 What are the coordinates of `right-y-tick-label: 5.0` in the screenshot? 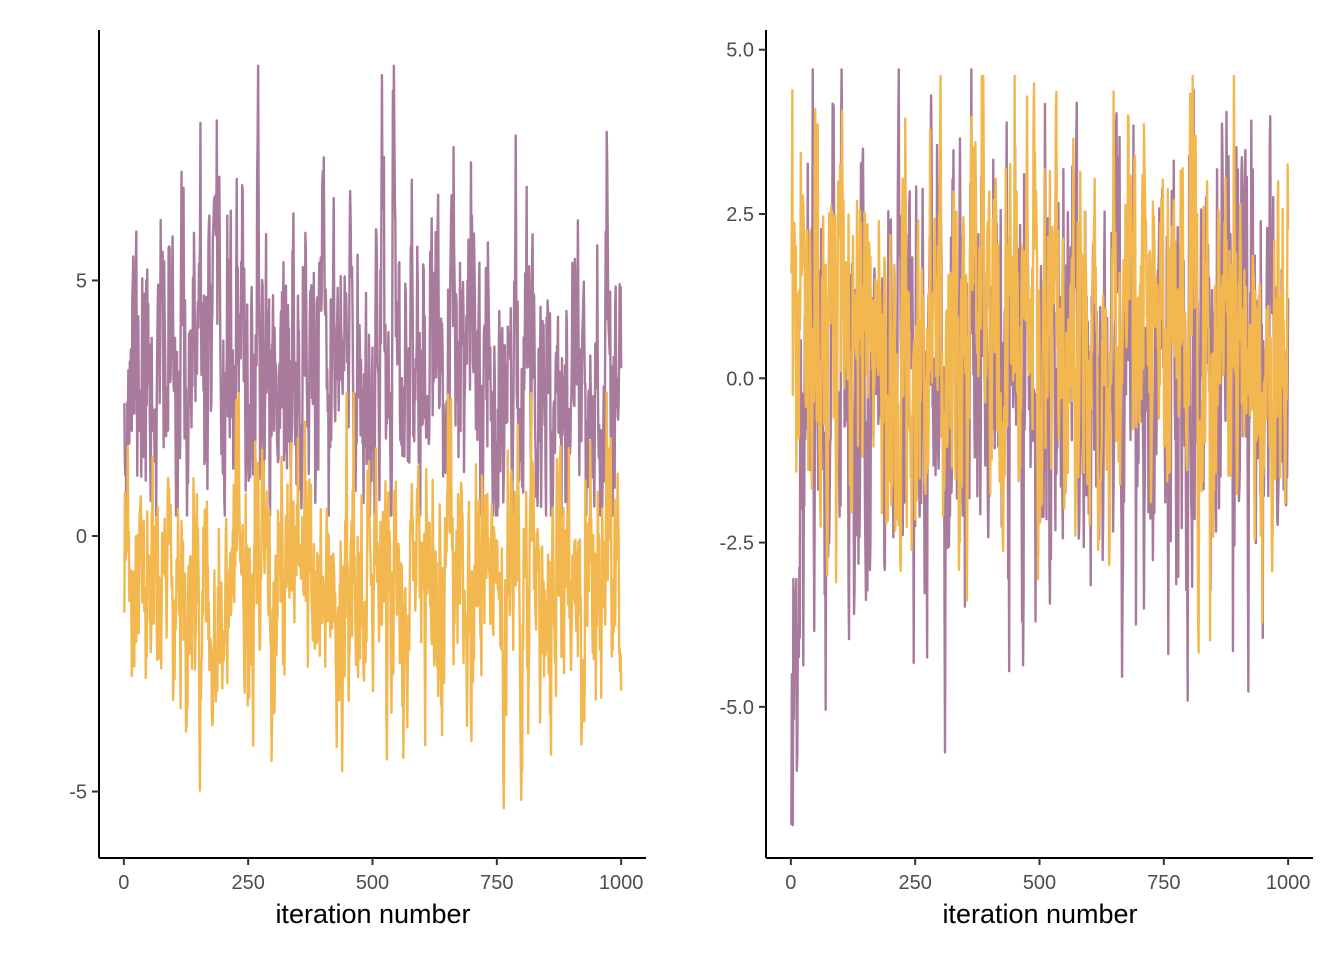 It's located at (740, 51).